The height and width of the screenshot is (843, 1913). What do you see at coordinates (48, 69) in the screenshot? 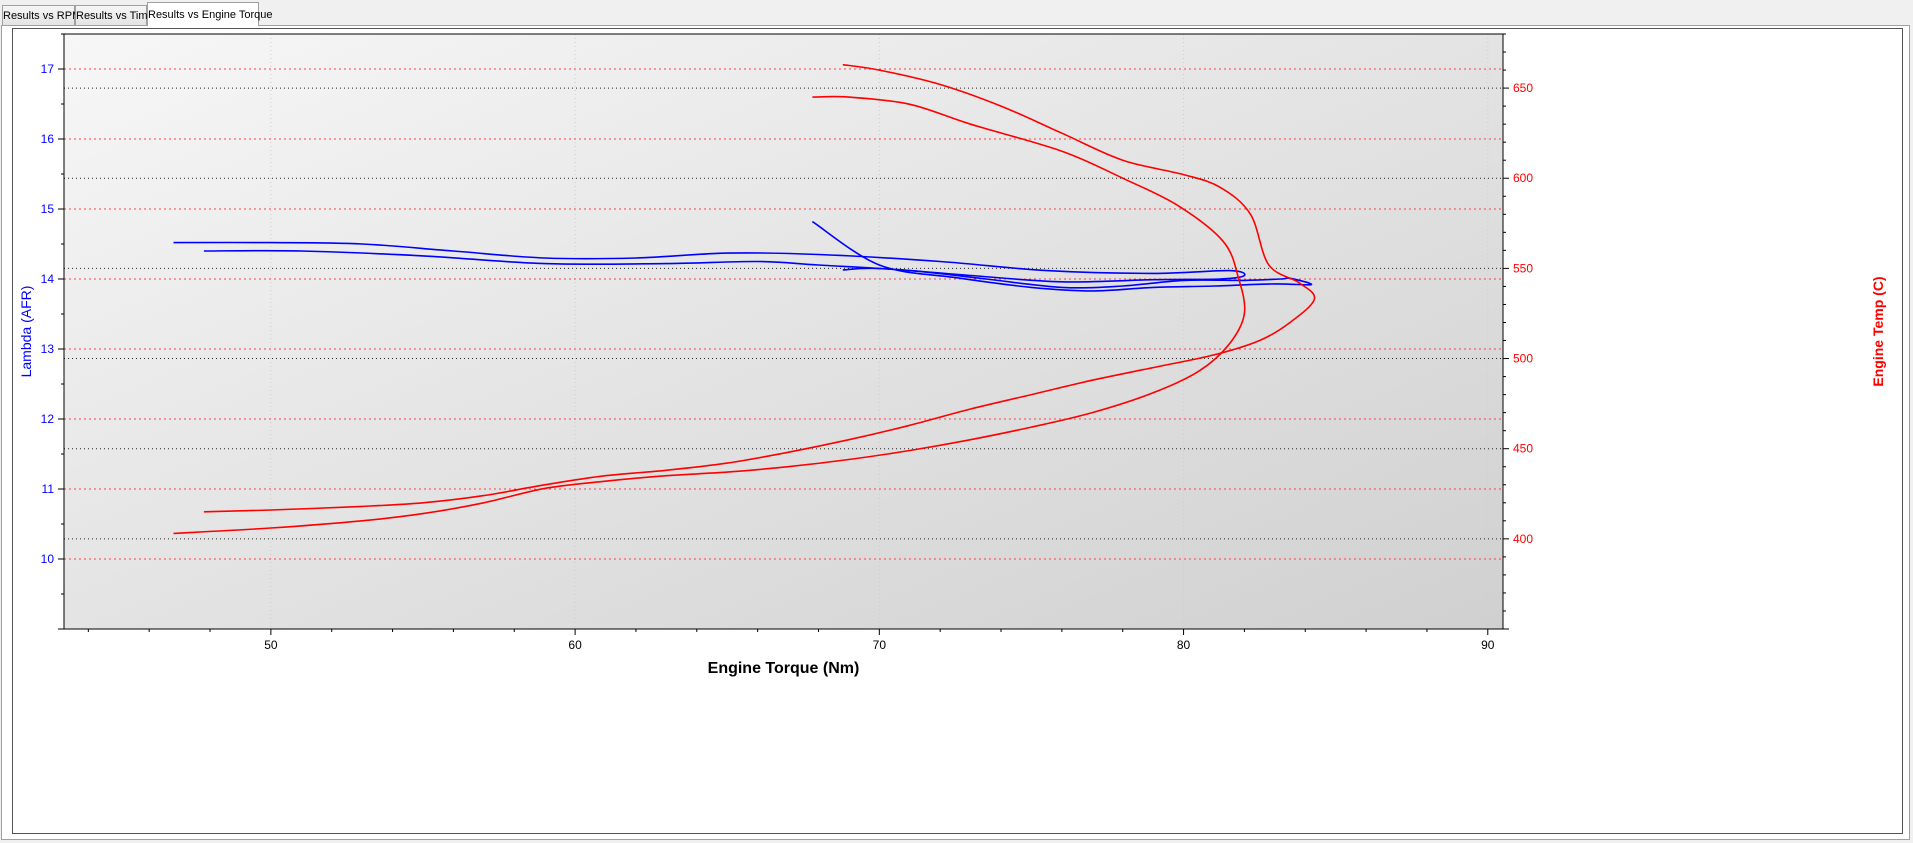
I see `left-tick-label: 17` at bounding box center [48, 69].